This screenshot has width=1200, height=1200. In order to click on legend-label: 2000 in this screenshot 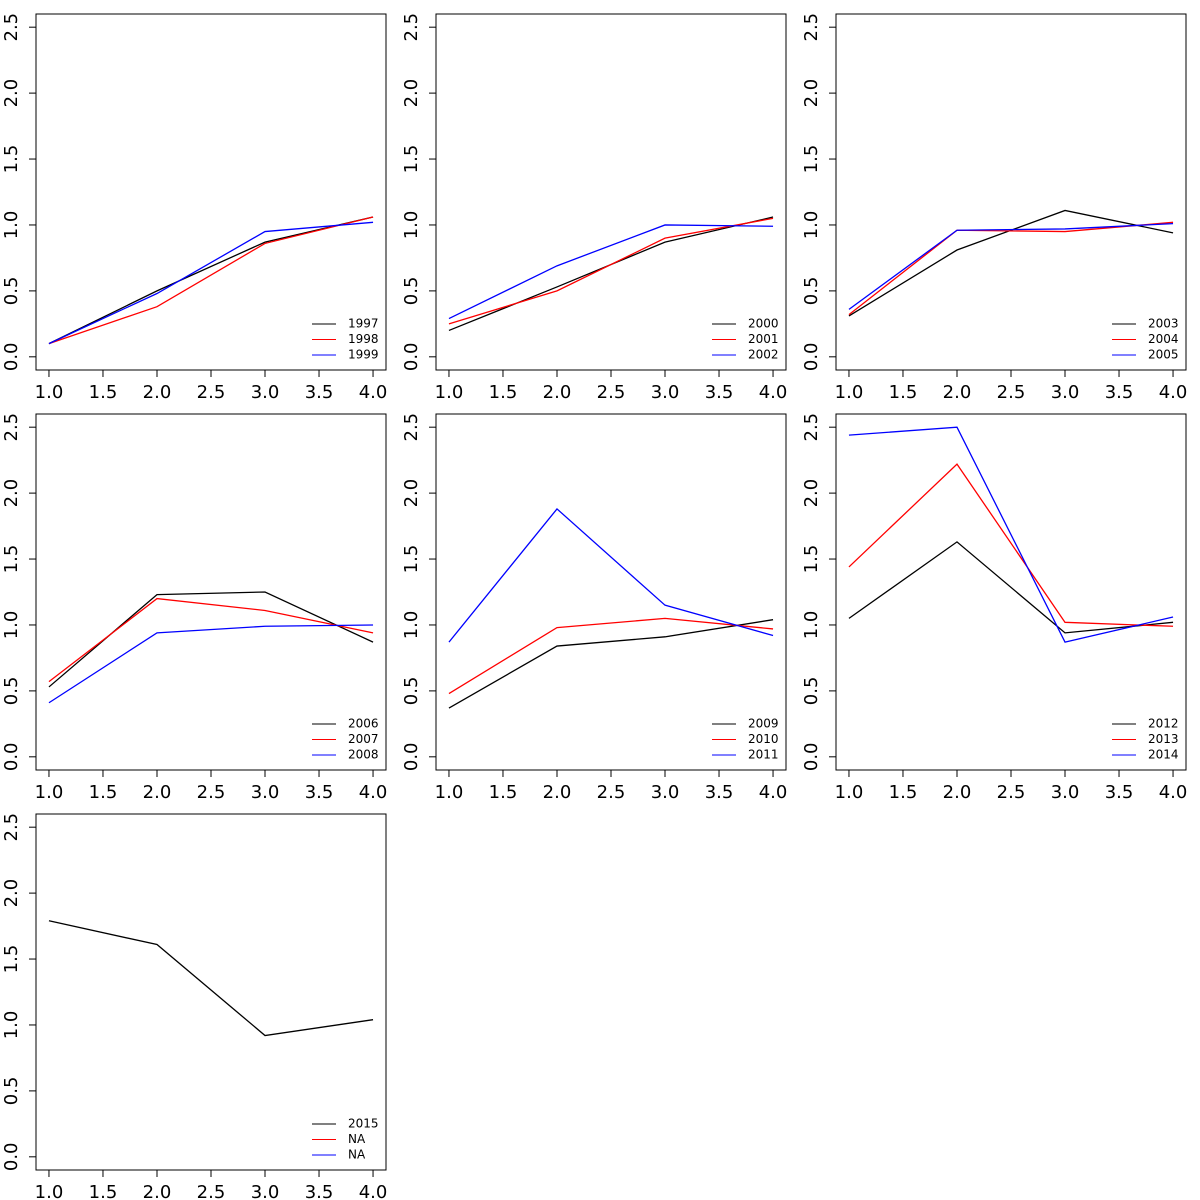, I will do `click(763, 324)`.